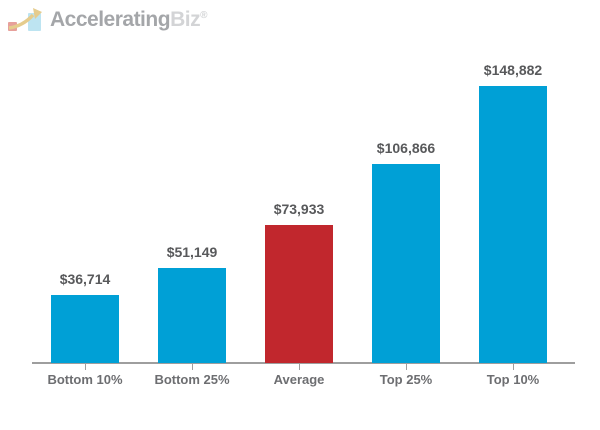  I want to click on registered-trademark-symbol: ®, so click(203, 15).